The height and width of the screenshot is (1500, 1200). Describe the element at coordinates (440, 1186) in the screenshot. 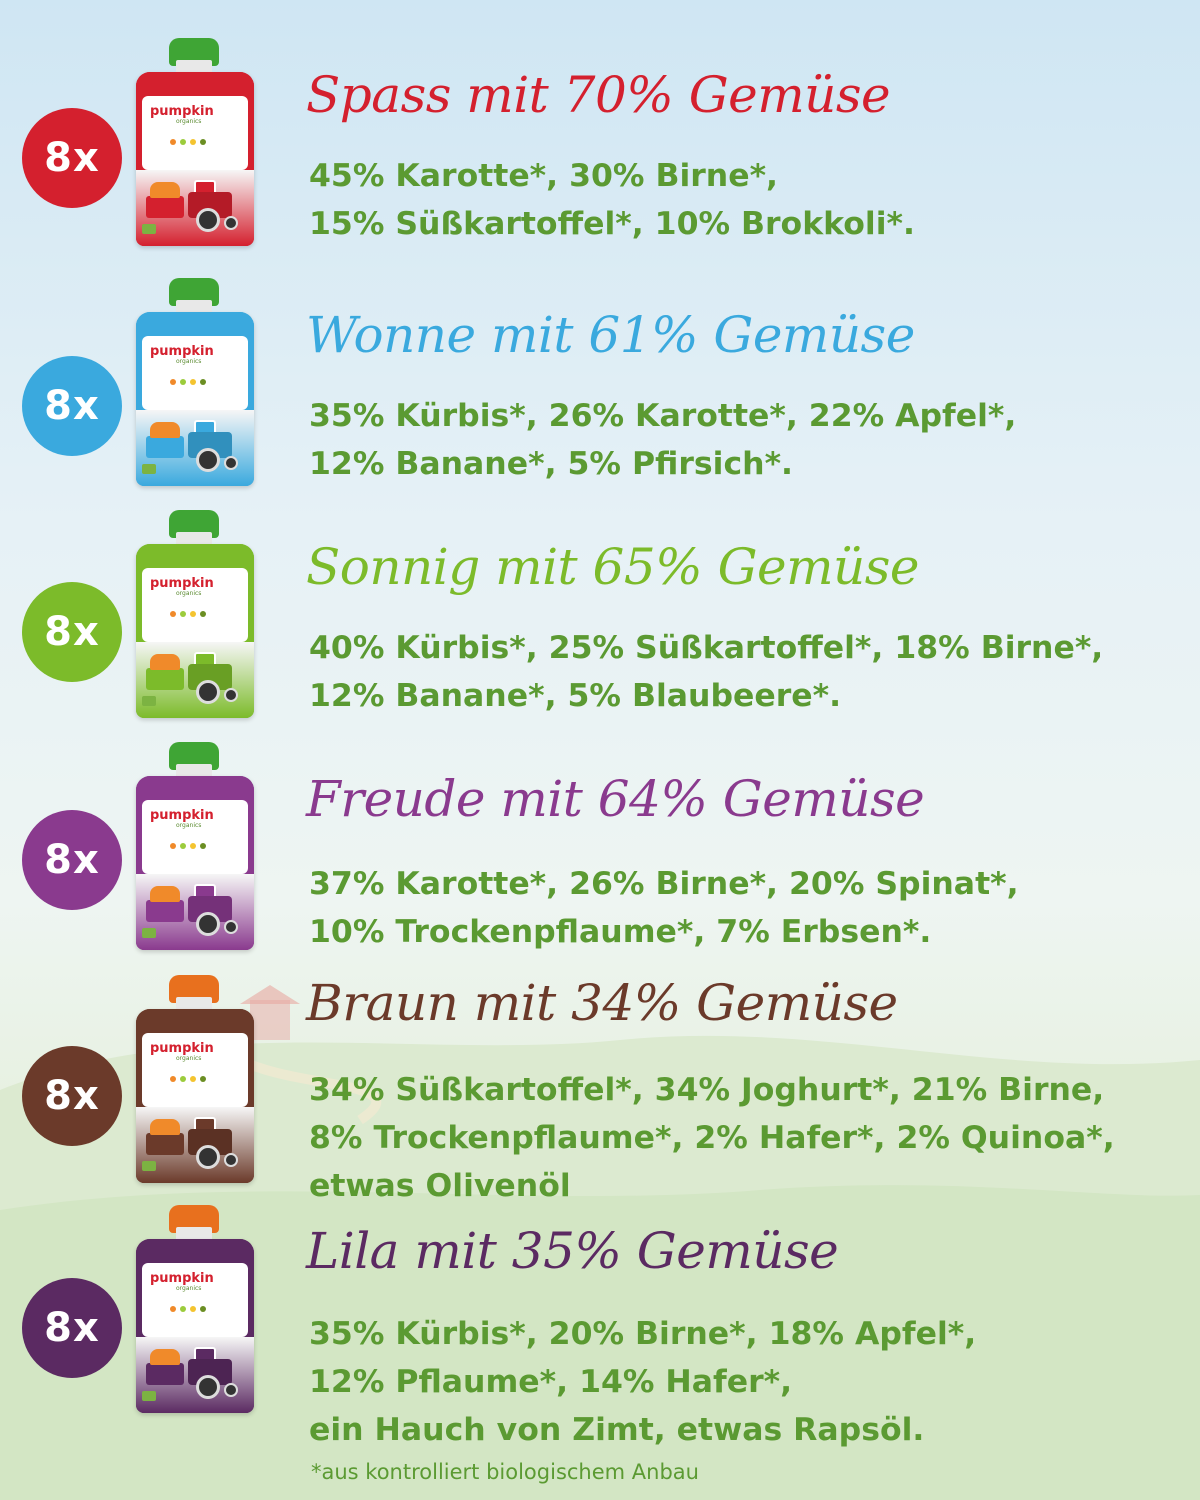

I see `ingredient-line: etwas Olivenöl` at that location.